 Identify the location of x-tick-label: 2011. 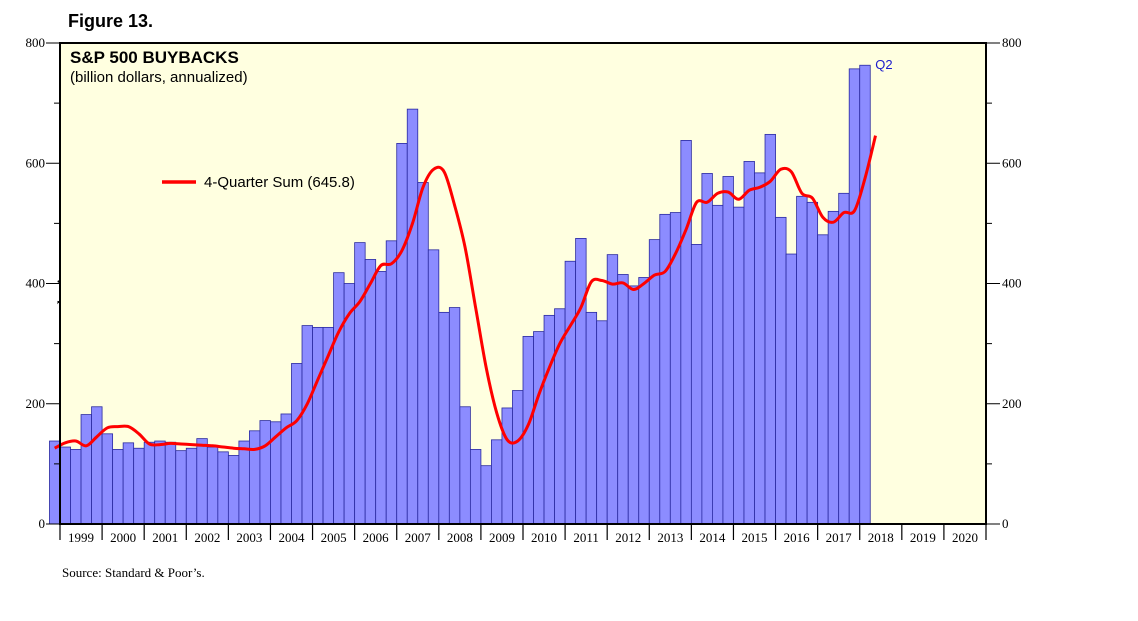
(586, 537).